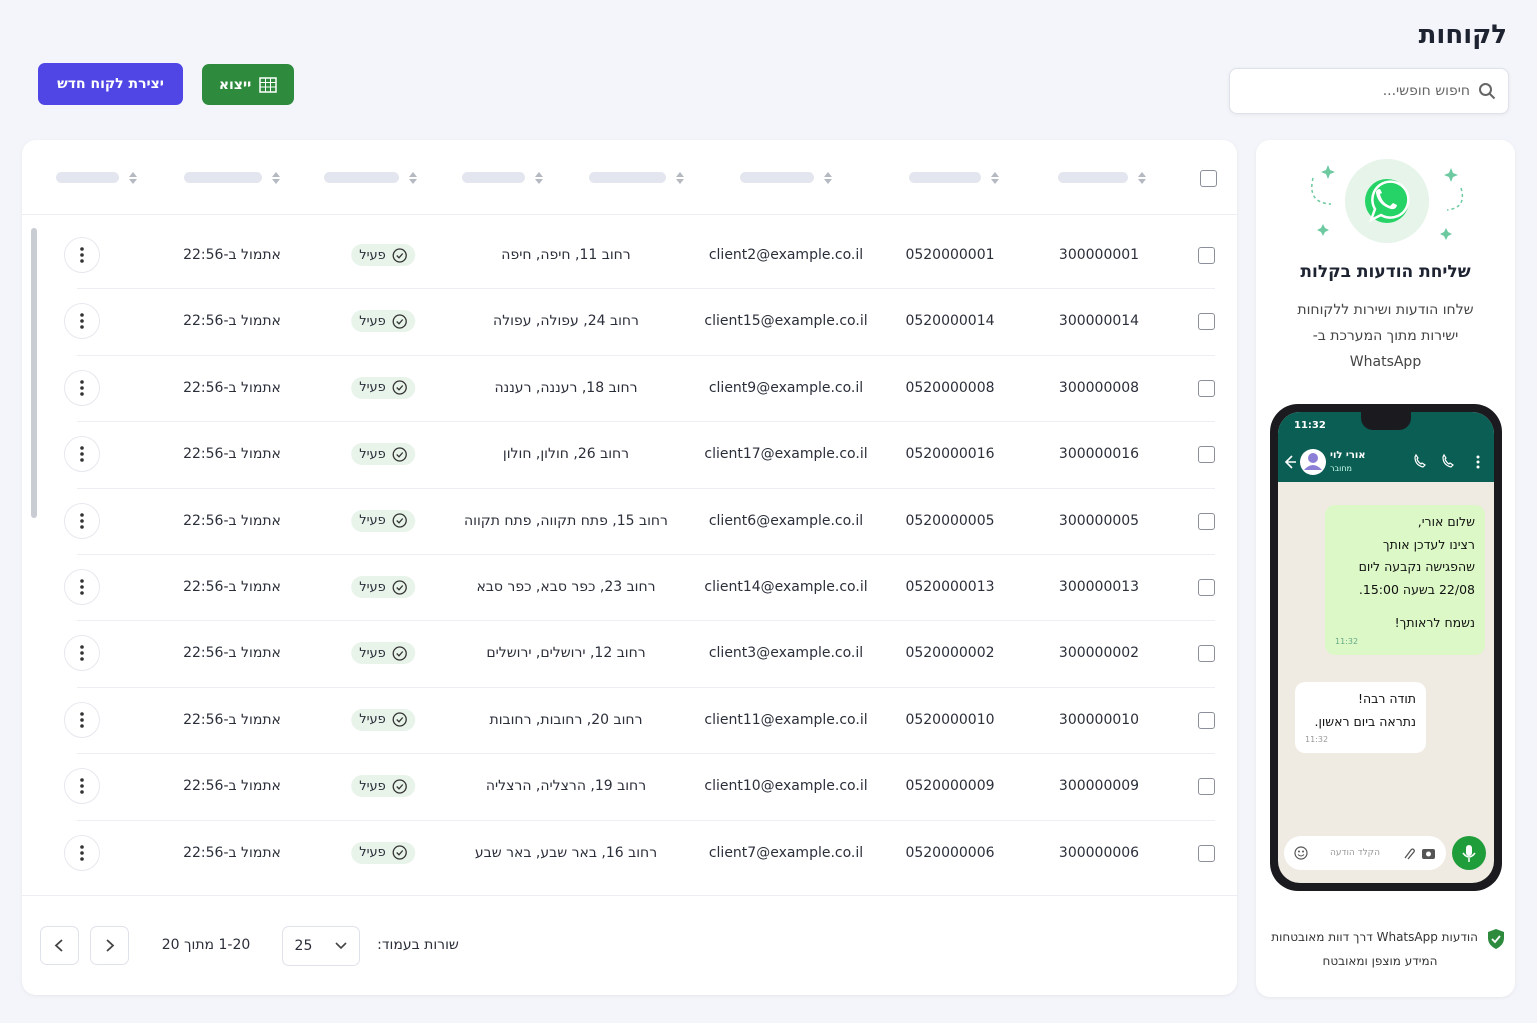  Describe the element at coordinates (1099, 321) in the screenshot. I see `table-cell: 300000014` at that location.